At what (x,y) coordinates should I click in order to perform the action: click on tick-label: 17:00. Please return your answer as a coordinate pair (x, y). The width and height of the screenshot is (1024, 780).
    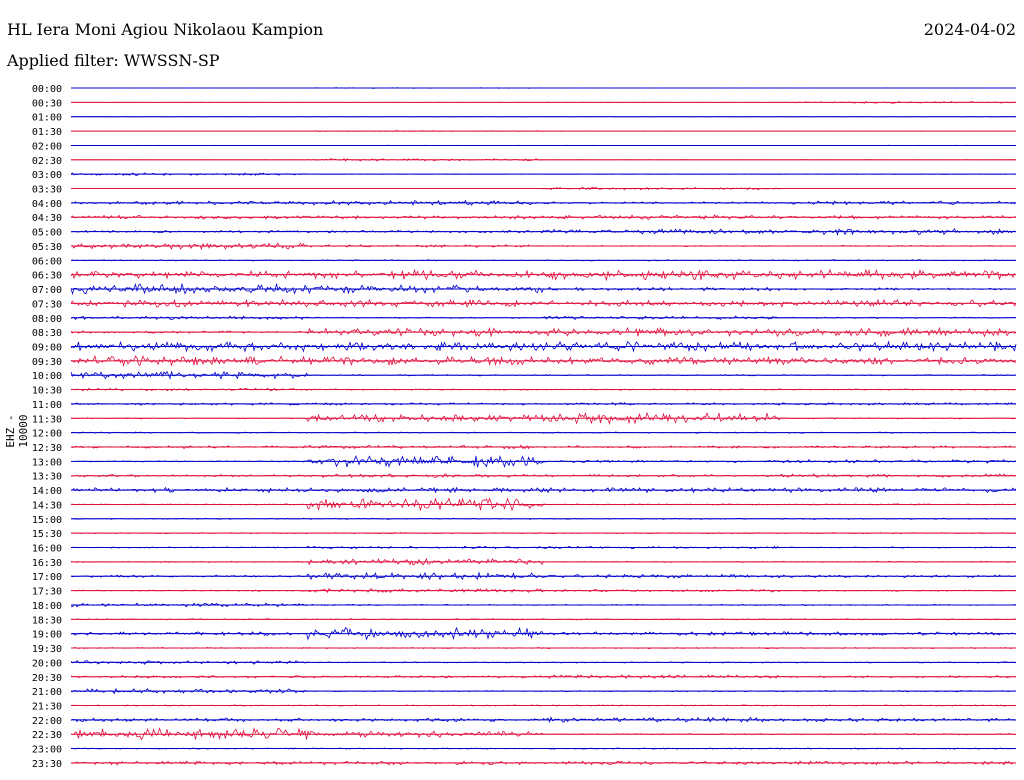
    Looking at the image, I should click on (47, 577).